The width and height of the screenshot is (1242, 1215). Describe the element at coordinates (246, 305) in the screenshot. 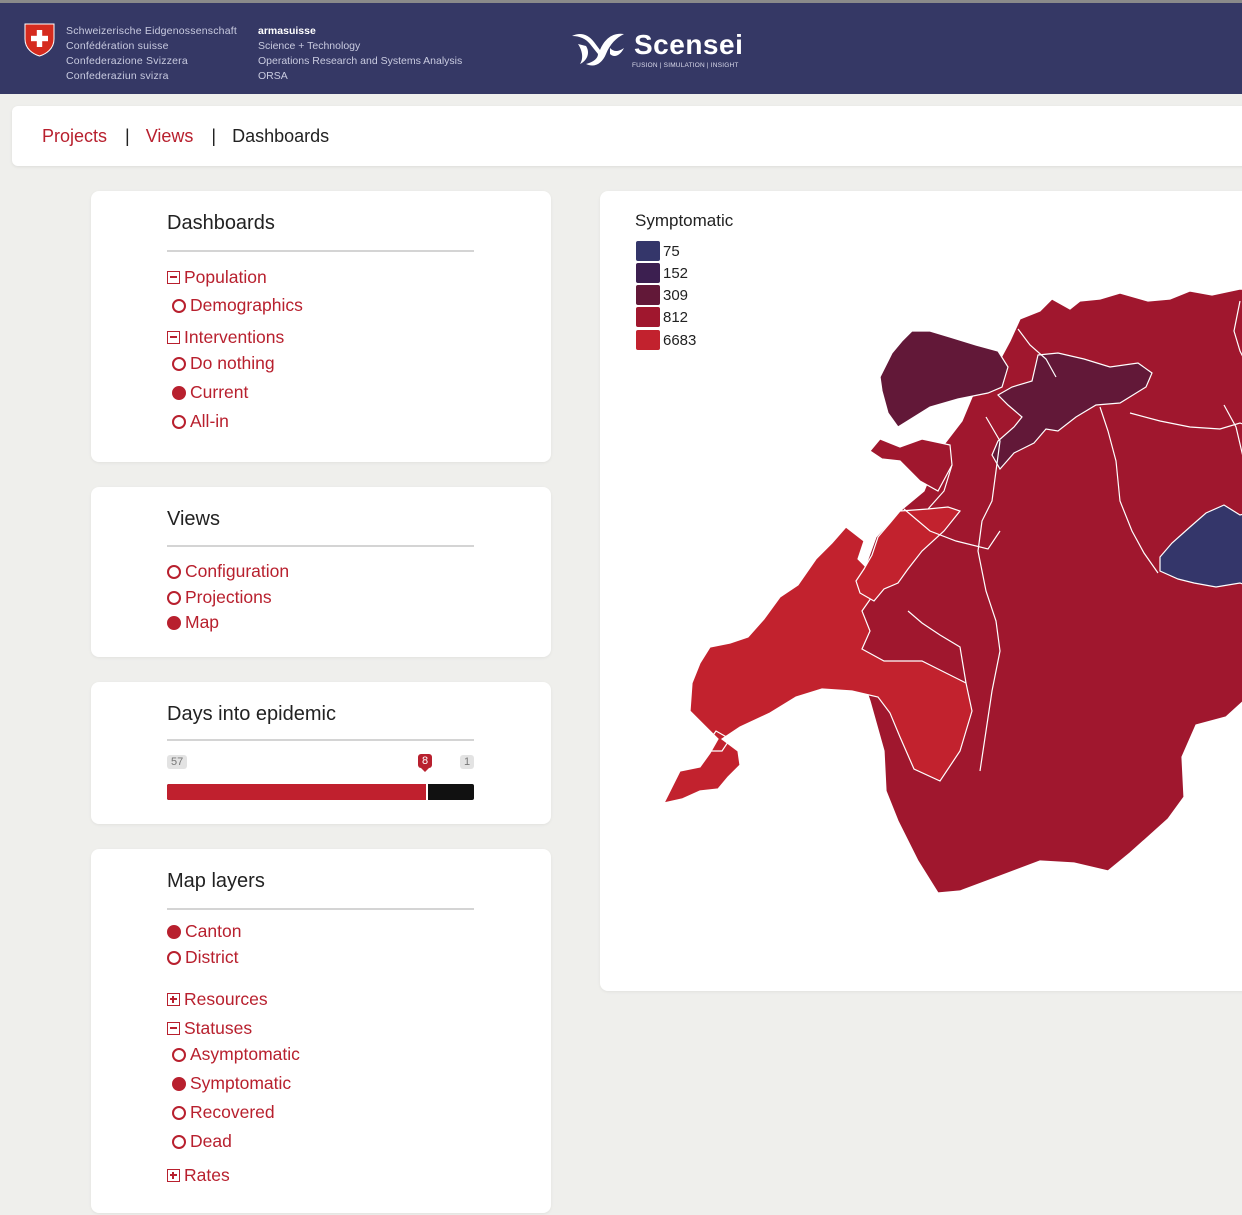

I see `option-label: Demographics` at that location.